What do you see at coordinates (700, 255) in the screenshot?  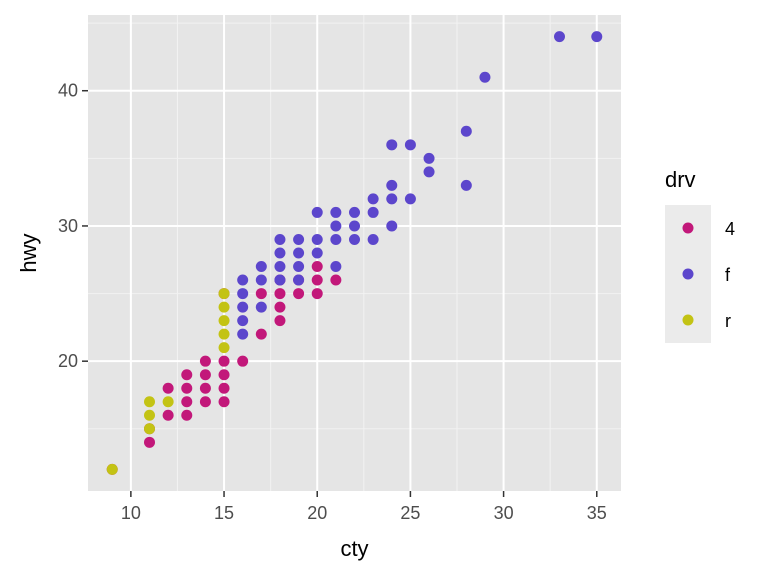 I see `legend: drv 4 f r` at bounding box center [700, 255].